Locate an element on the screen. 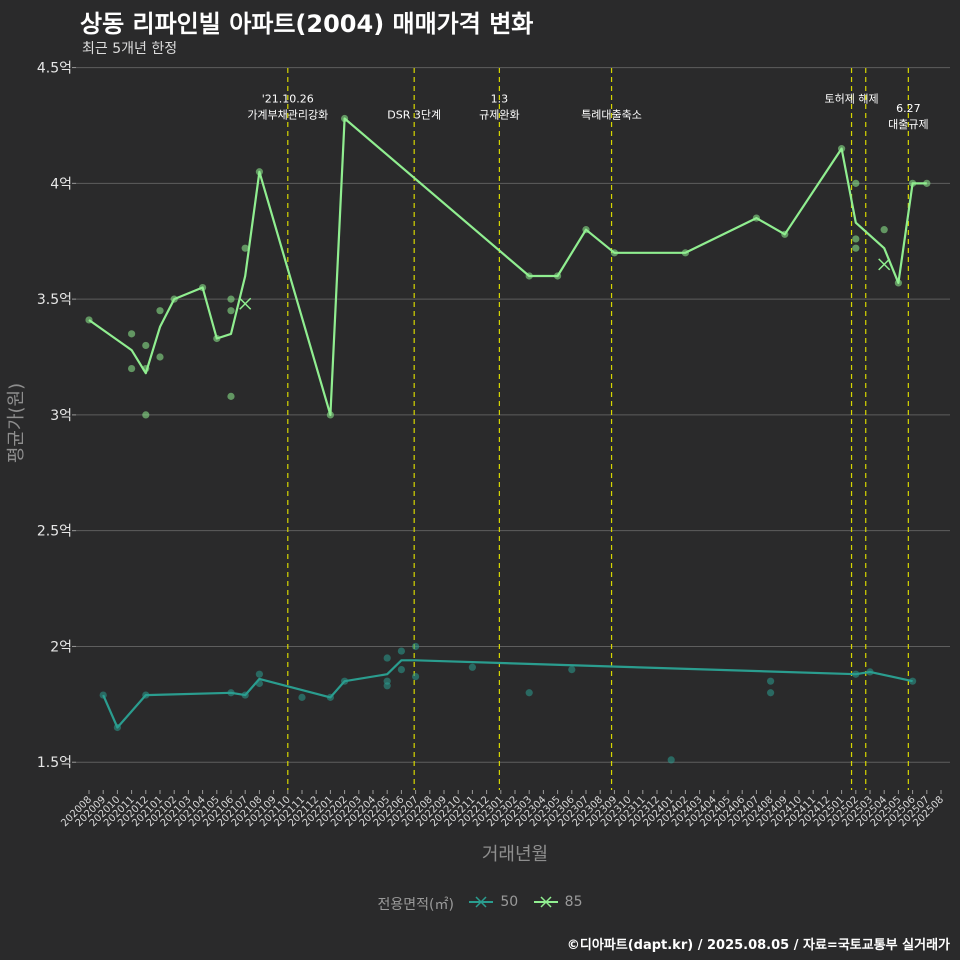  event-label: 1.3 is located at coordinates (500, 99).